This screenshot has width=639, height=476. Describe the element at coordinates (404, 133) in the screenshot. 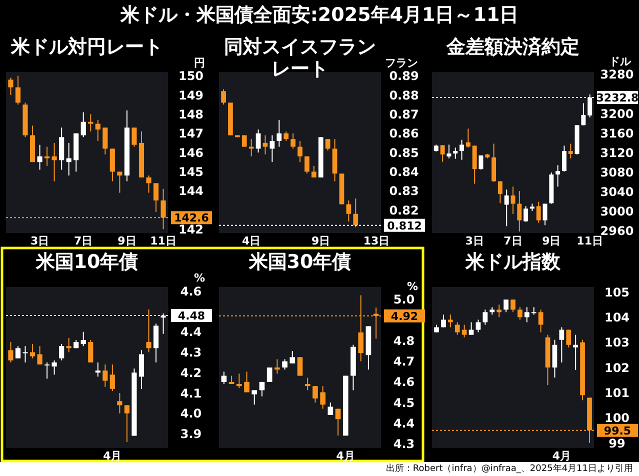

I see `y-tick-label: 0.86` at that location.